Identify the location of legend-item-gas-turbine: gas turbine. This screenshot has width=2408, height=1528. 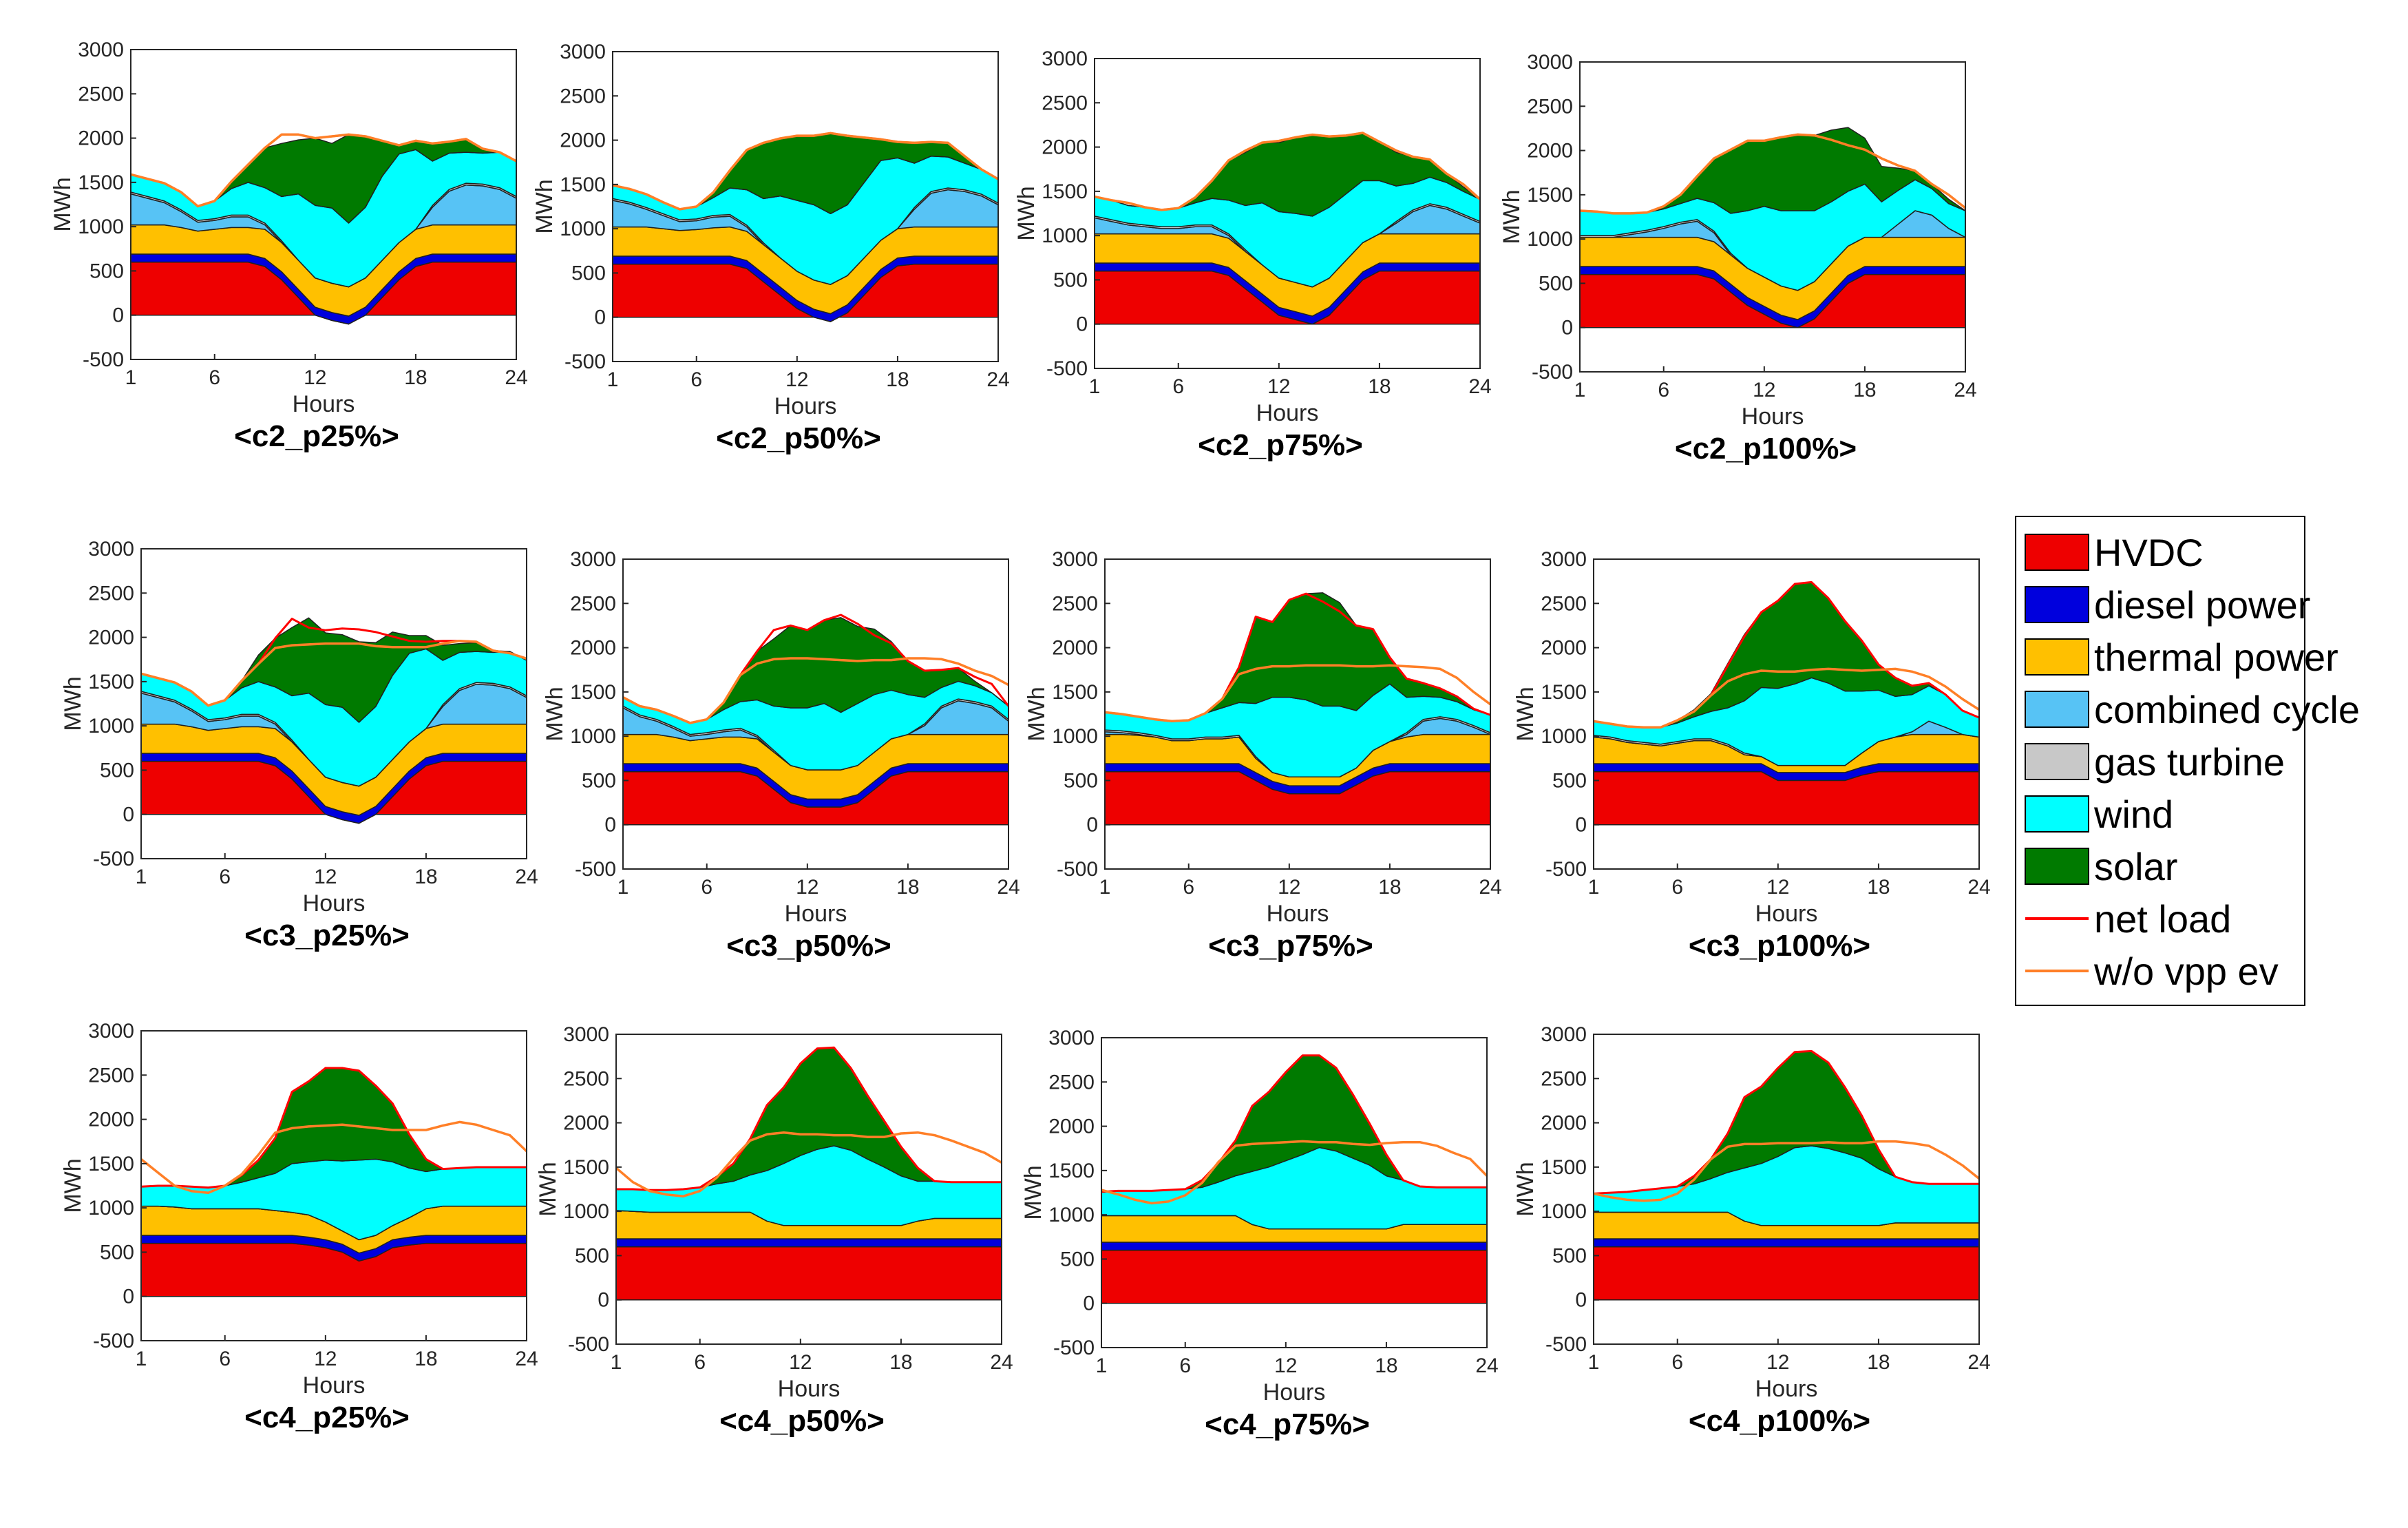
(2155, 762).